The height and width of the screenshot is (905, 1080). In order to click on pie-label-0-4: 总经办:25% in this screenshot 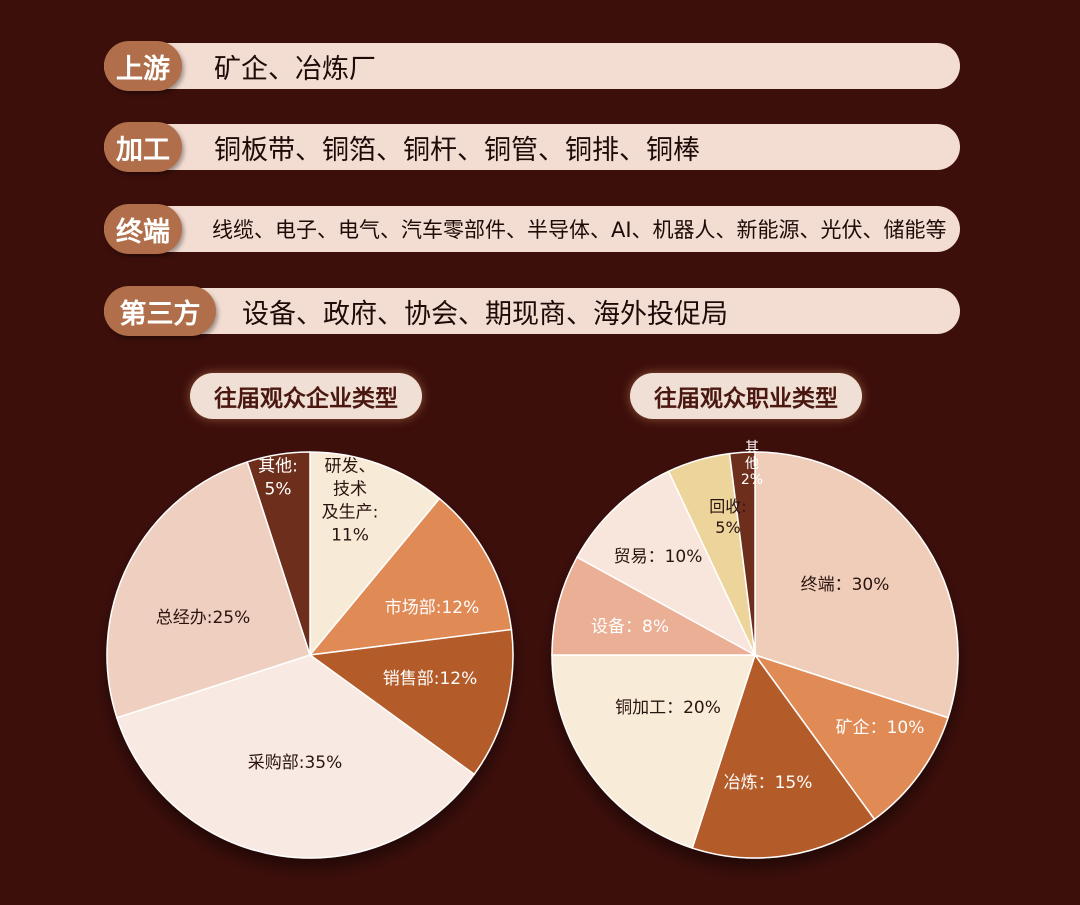, I will do `click(203, 618)`.